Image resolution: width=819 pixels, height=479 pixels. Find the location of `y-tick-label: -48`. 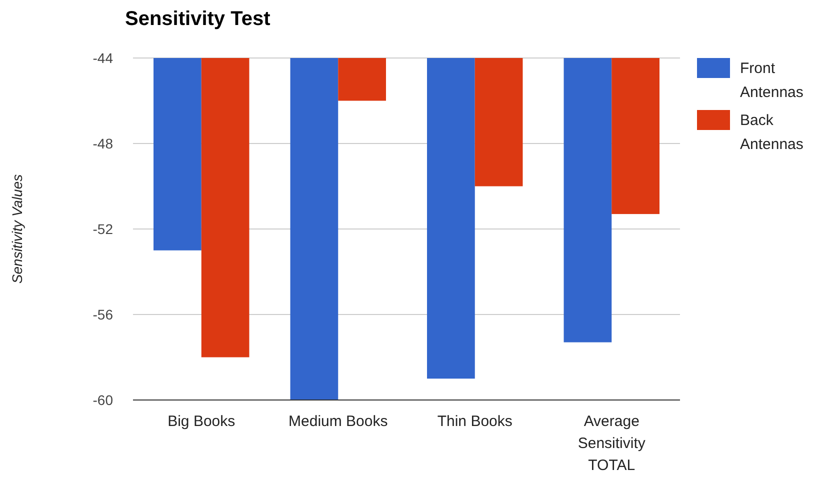

y-tick-label: -48 is located at coordinates (103, 144).